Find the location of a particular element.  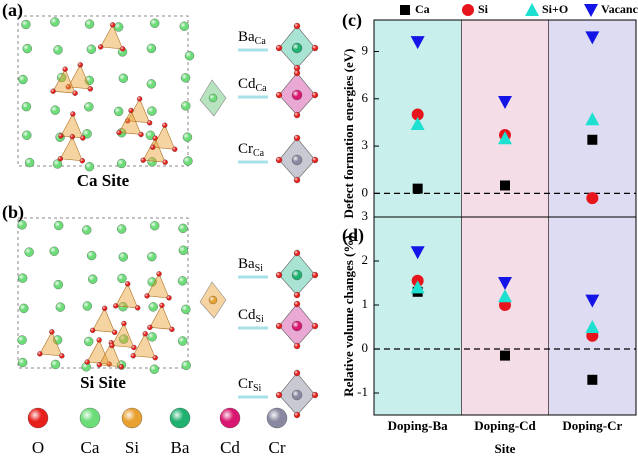

atom-legend-label: Cd is located at coordinates (230, 447).